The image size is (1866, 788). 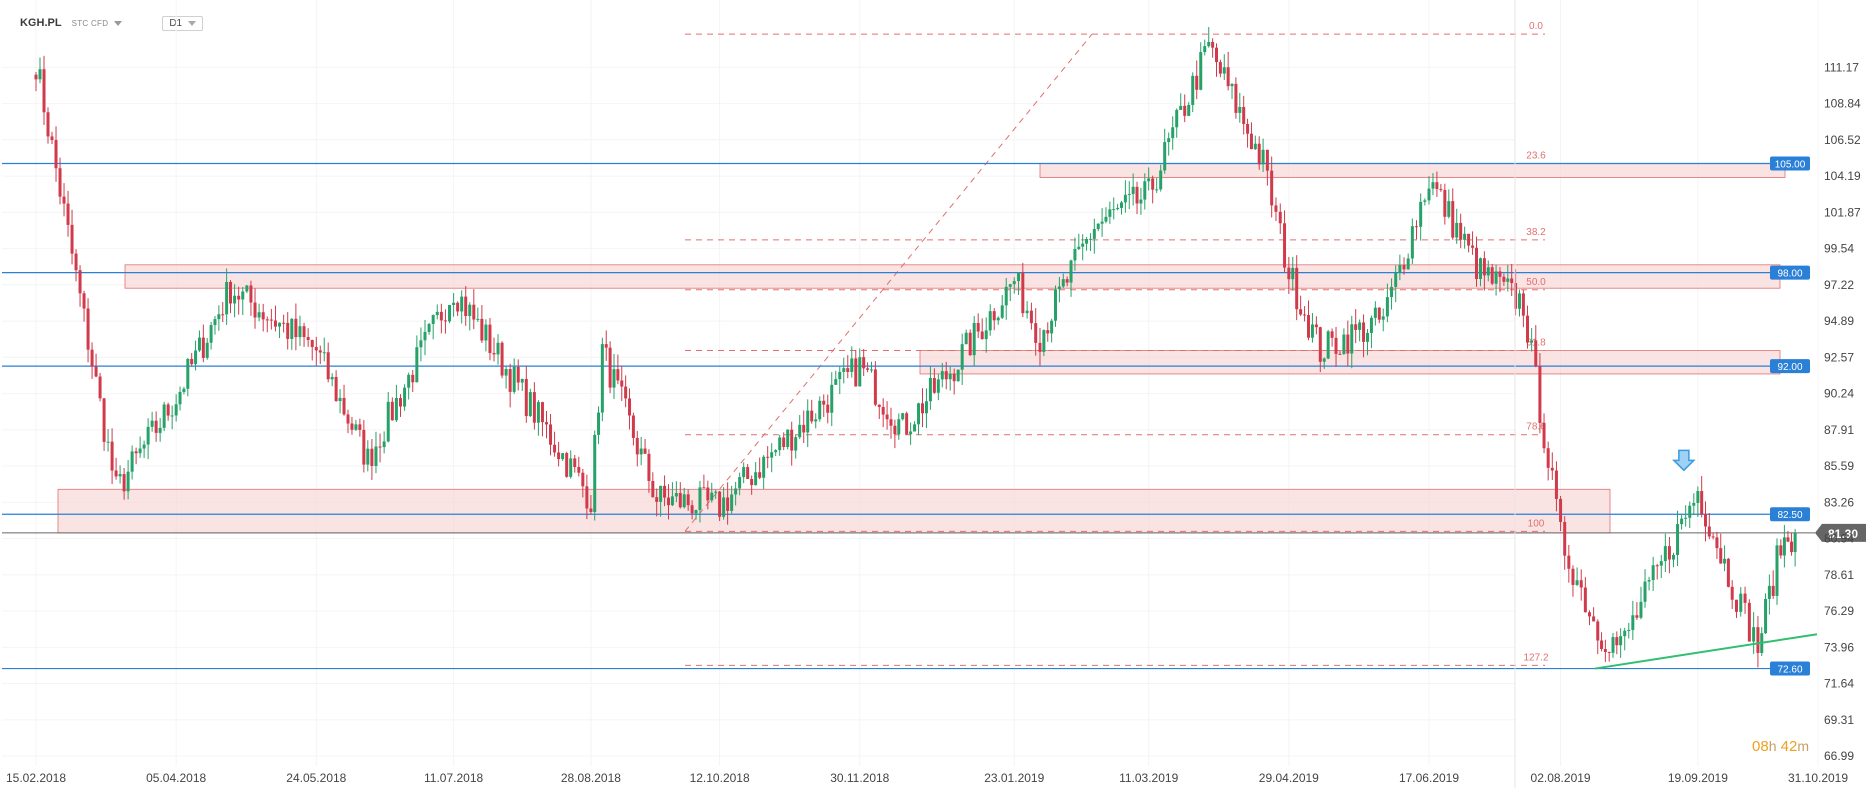 I want to click on date-tick-label: 23.01.2019, so click(x=1014, y=778).